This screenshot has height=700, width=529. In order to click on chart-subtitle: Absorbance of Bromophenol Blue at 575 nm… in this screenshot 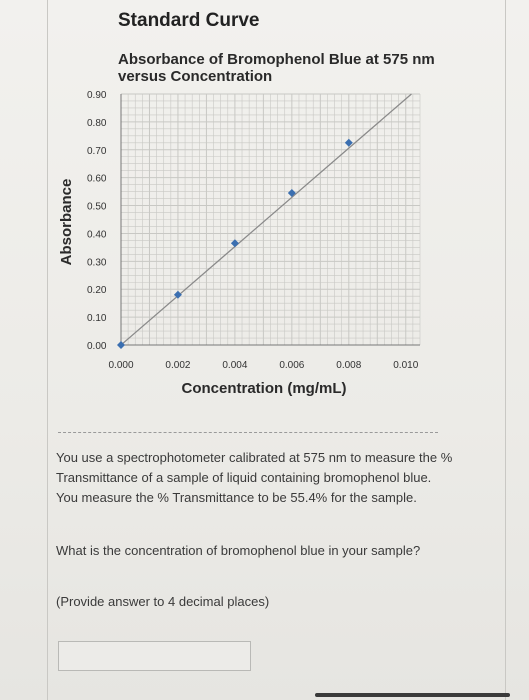, I will do `click(276, 68)`.